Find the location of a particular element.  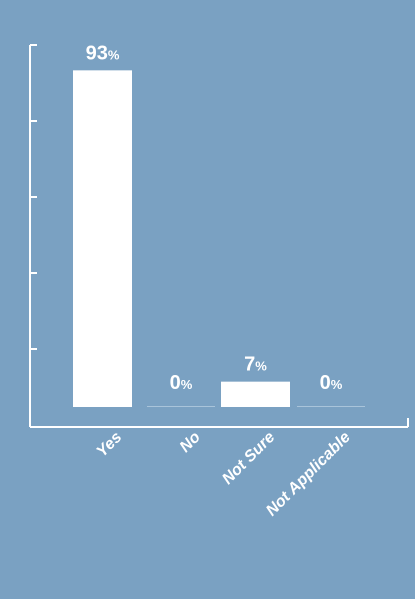

category-label: Yes is located at coordinates (110, 445).